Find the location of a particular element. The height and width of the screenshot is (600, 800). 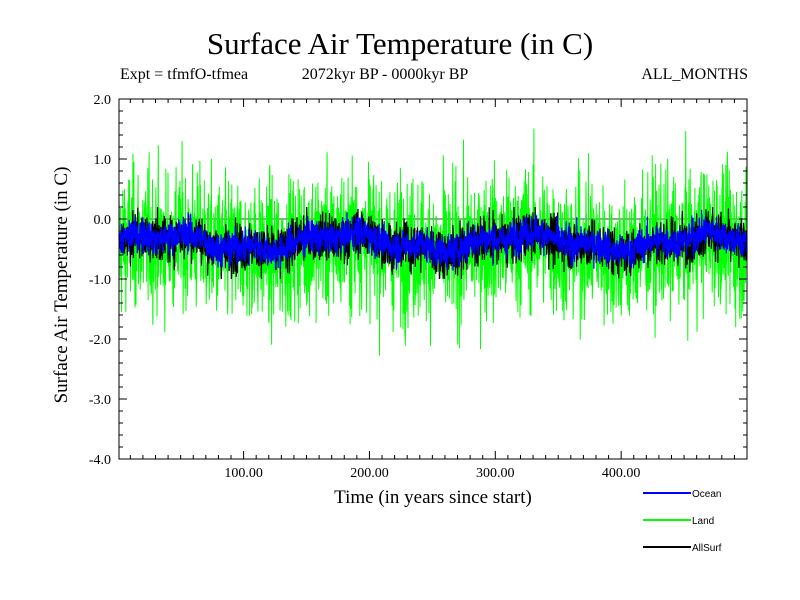

x-tick-label: 100.00 is located at coordinates (243, 473).